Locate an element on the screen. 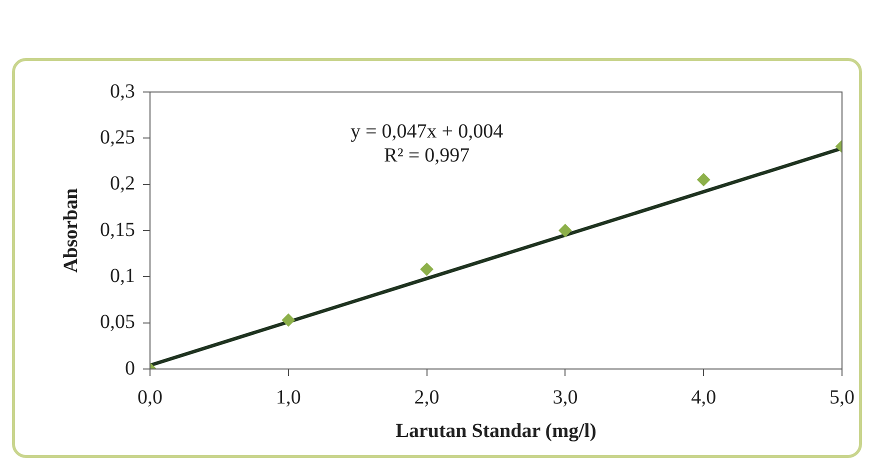 The height and width of the screenshot is (466, 874). annotation: R² = 0,997 is located at coordinates (427, 155).